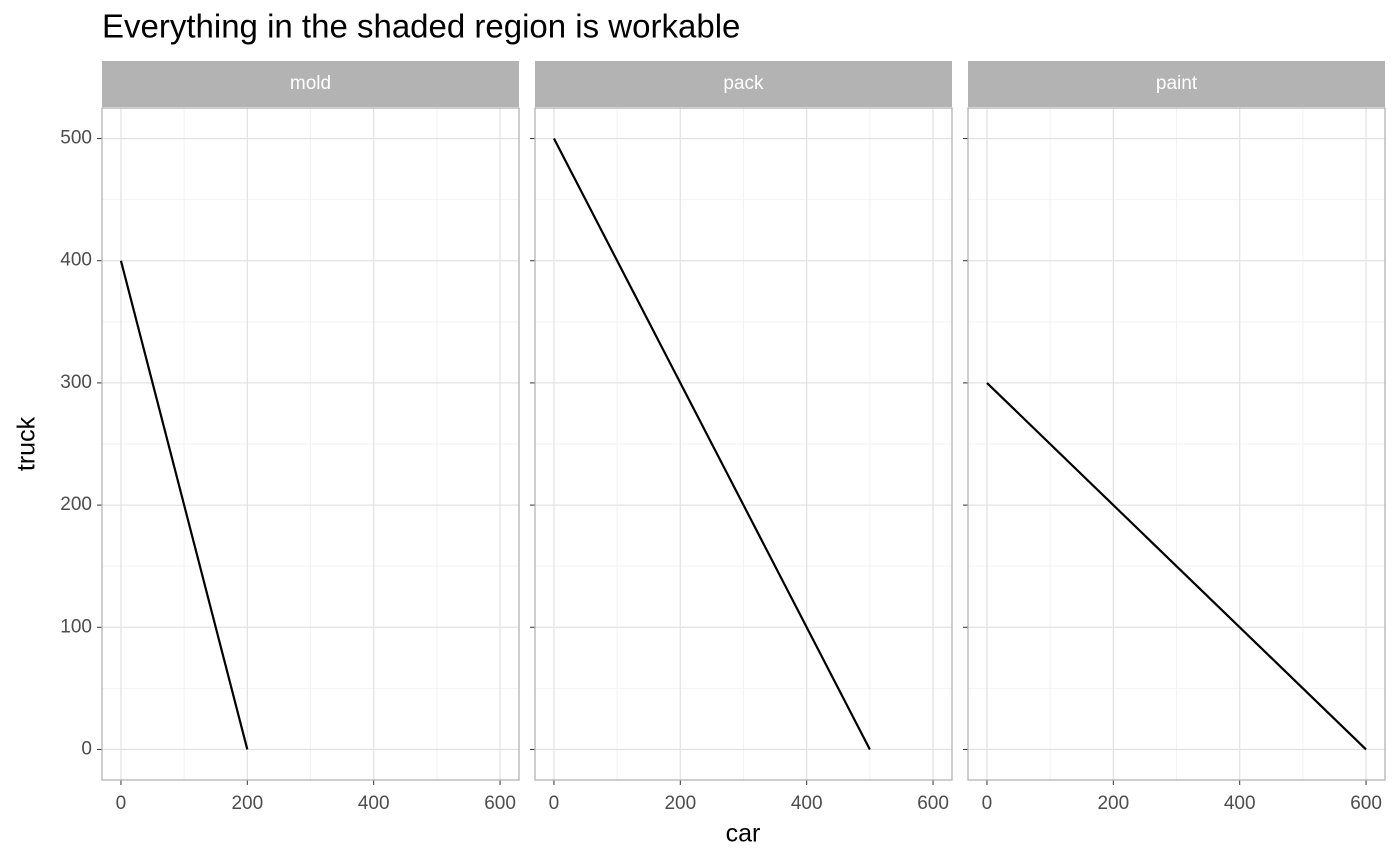  I want to click on y-tick-label: 300, so click(76, 382).